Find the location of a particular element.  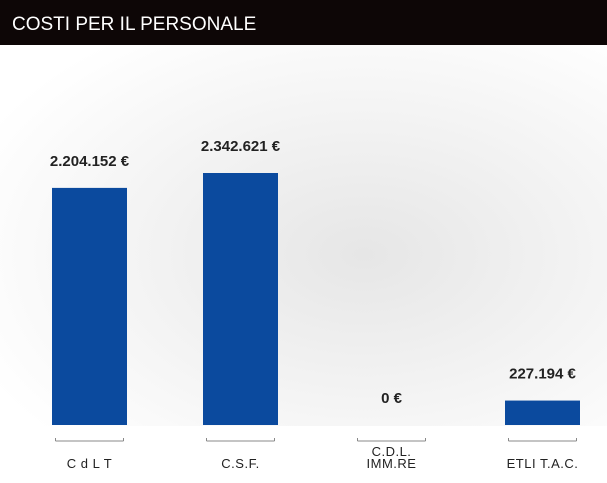

value-label: 2.342.621 € is located at coordinates (241, 146).